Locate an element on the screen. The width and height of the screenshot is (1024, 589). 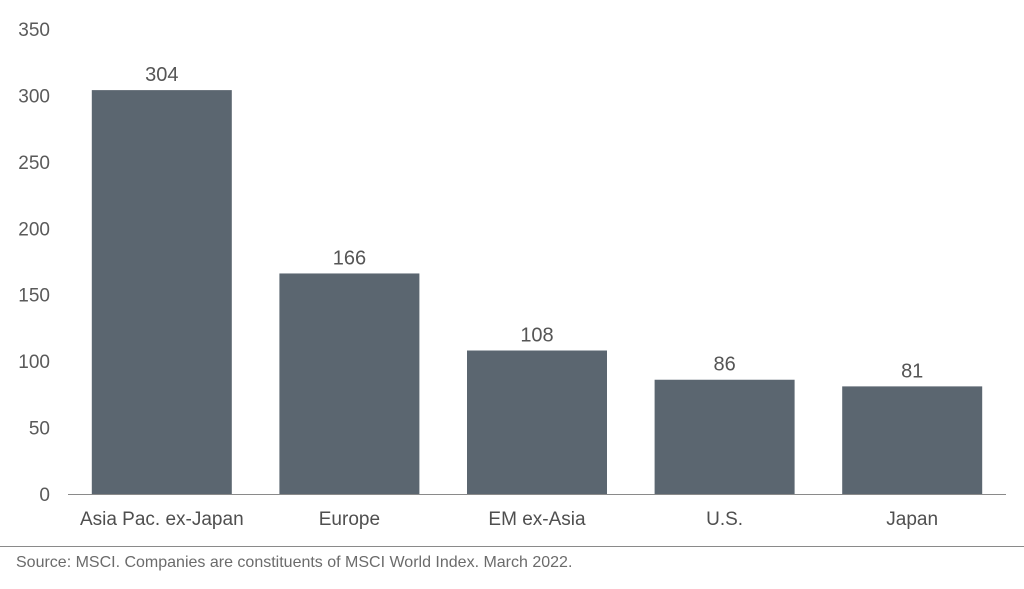
y-tick-label: 300 is located at coordinates (34, 96).